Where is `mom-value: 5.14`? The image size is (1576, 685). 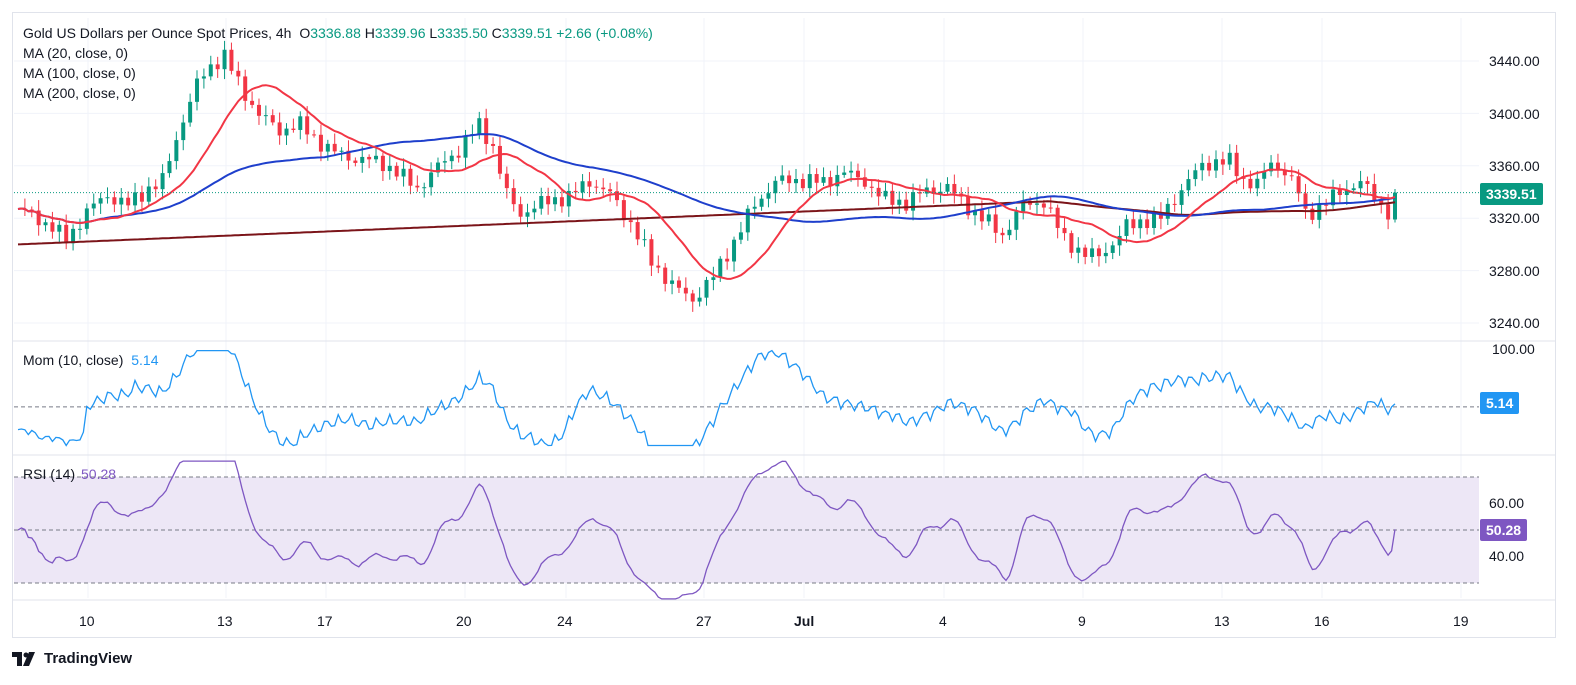
mom-value: 5.14 is located at coordinates (145, 360).